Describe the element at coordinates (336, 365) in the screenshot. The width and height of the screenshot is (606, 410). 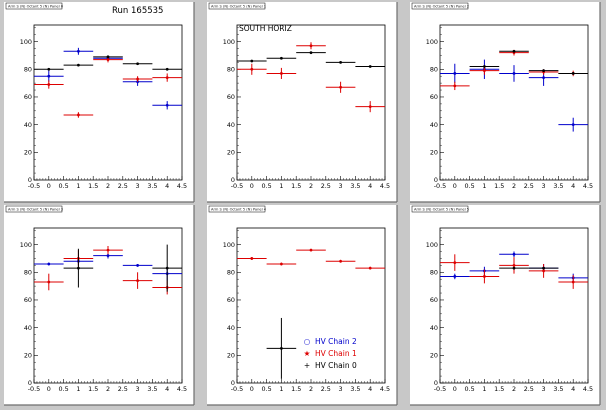
I see `legend-label: HV Chain 0` at that location.